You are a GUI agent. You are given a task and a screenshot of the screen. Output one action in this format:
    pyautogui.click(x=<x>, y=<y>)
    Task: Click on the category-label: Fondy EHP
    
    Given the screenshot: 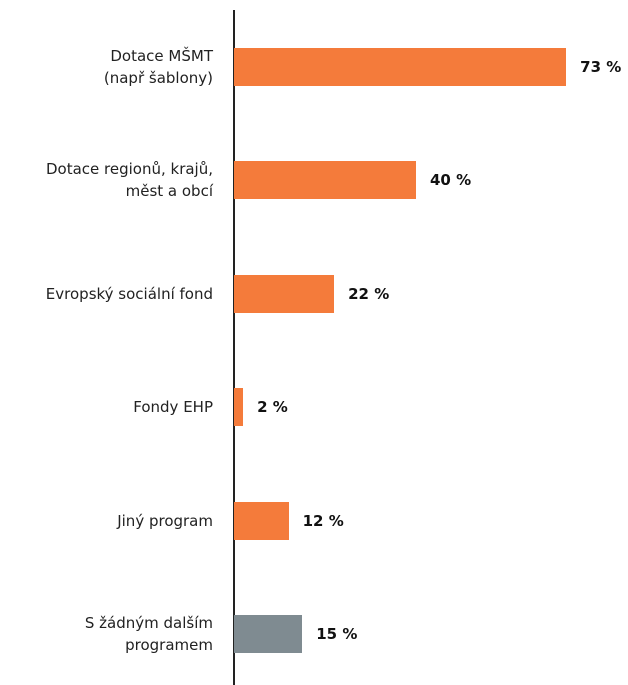 What is the action you would take?
    pyautogui.click(x=173, y=407)
    